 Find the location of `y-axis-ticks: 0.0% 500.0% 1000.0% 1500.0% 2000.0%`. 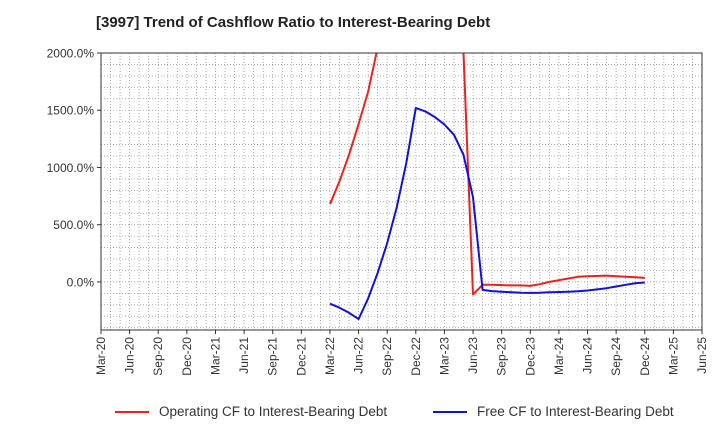

y-axis-ticks: 0.0% 500.0% 1000.0% 1500.0% 2000.0% is located at coordinates (74, 168).